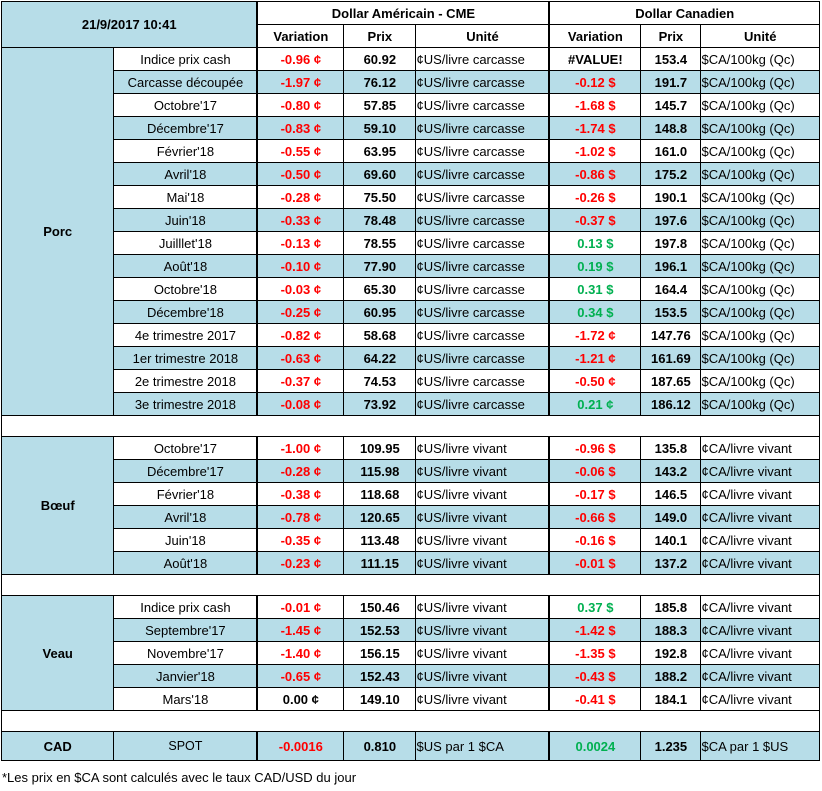 The image size is (822, 791). I want to click on usd-variation-header: Variation, so click(300, 36).